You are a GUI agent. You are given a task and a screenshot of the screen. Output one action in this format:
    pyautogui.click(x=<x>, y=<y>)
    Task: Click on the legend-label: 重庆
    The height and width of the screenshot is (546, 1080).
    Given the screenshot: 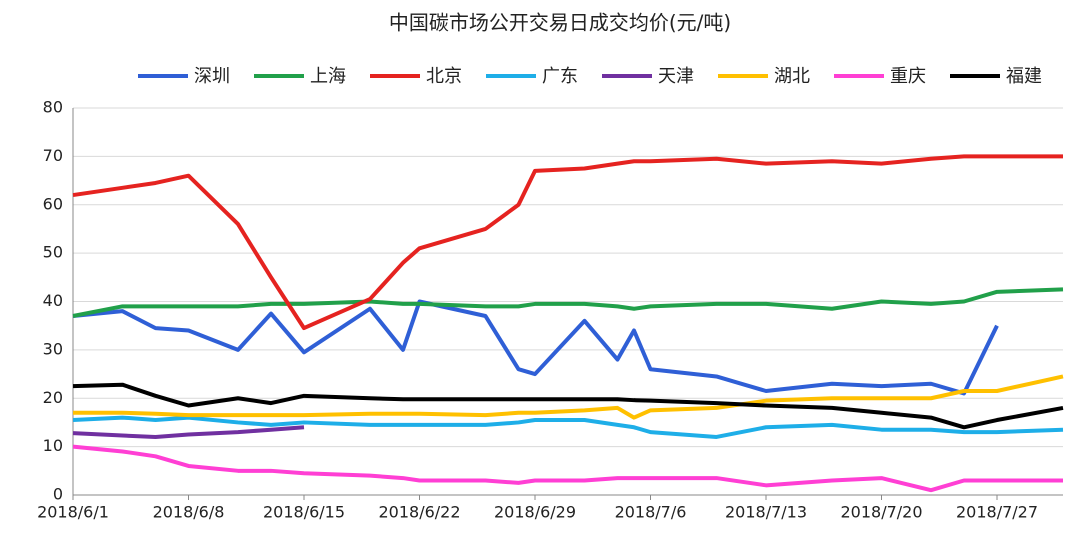 What is the action you would take?
    pyautogui.click(x=908, y=76)
    